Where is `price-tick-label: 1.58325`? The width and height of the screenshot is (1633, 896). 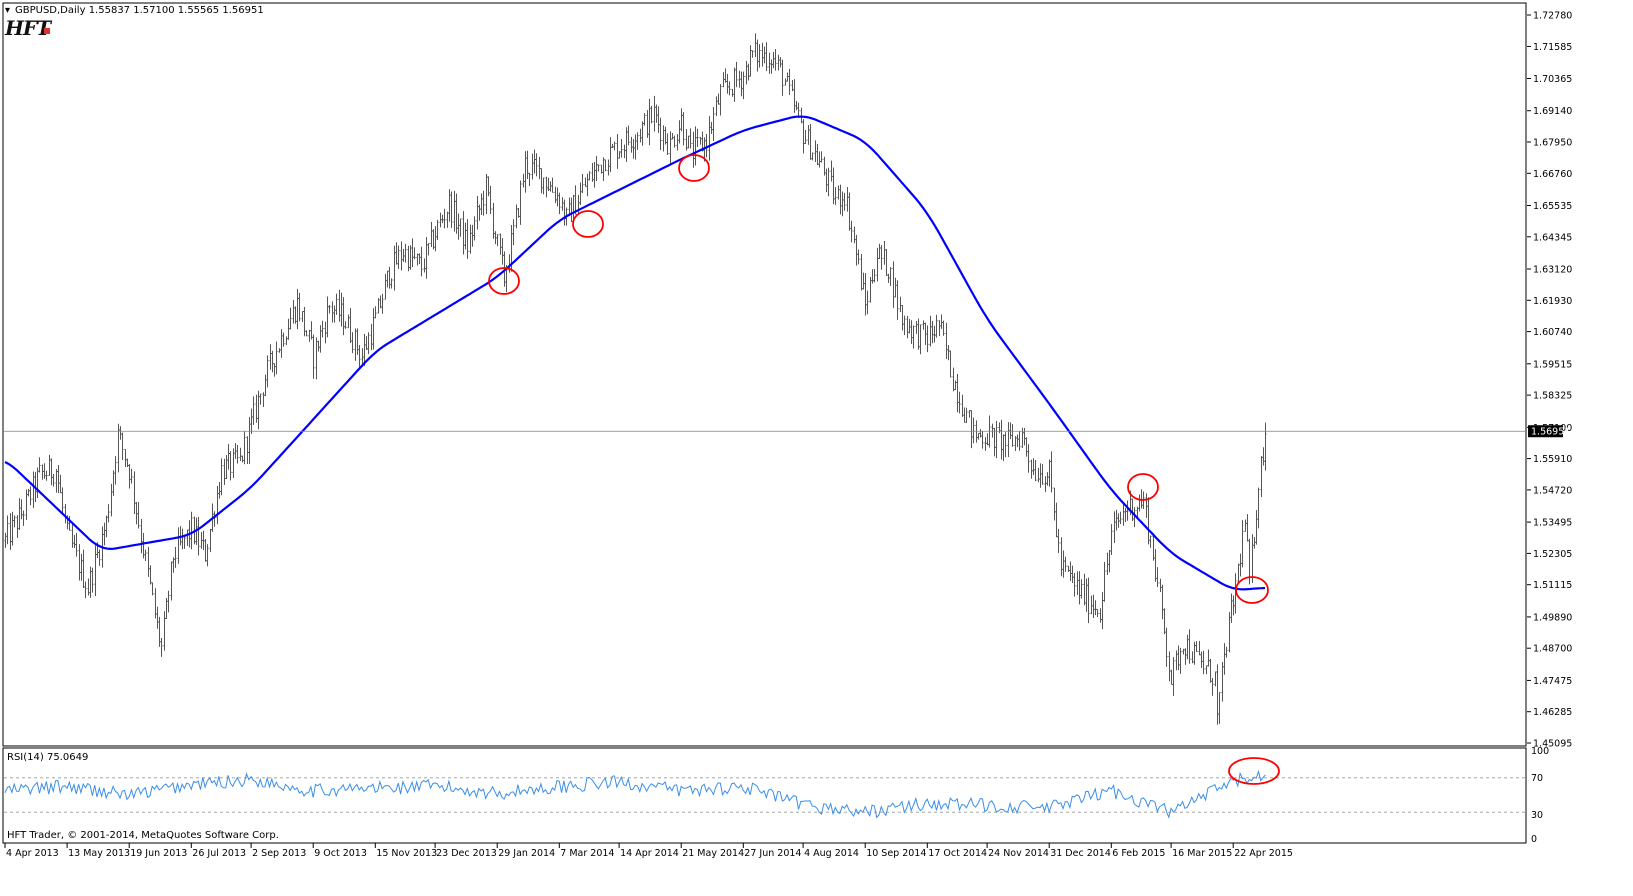 price-tick-label: 1.58325 is located at coordinates (1552, 396).